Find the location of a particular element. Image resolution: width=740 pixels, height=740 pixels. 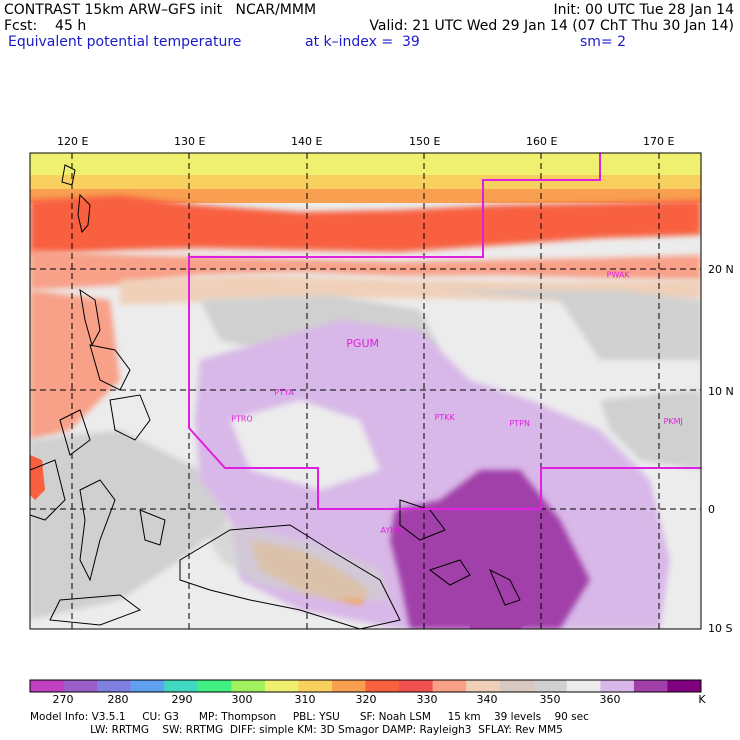

station-label-ptya: PTYA is located at coordinates (284, 392).